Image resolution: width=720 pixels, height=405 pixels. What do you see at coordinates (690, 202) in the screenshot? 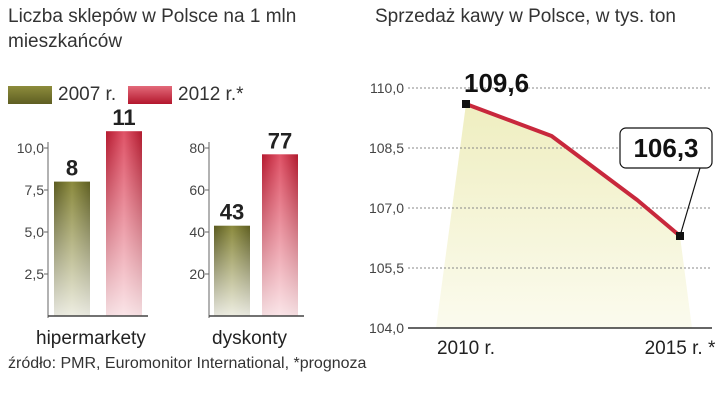
I see `callout-leader` at bounding box center [690, 202].